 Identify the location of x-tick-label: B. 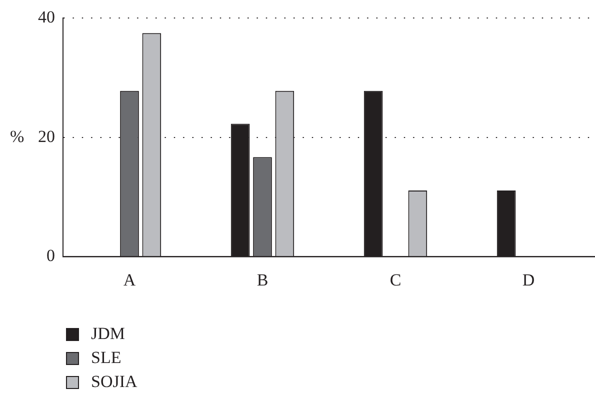
(262, 280).